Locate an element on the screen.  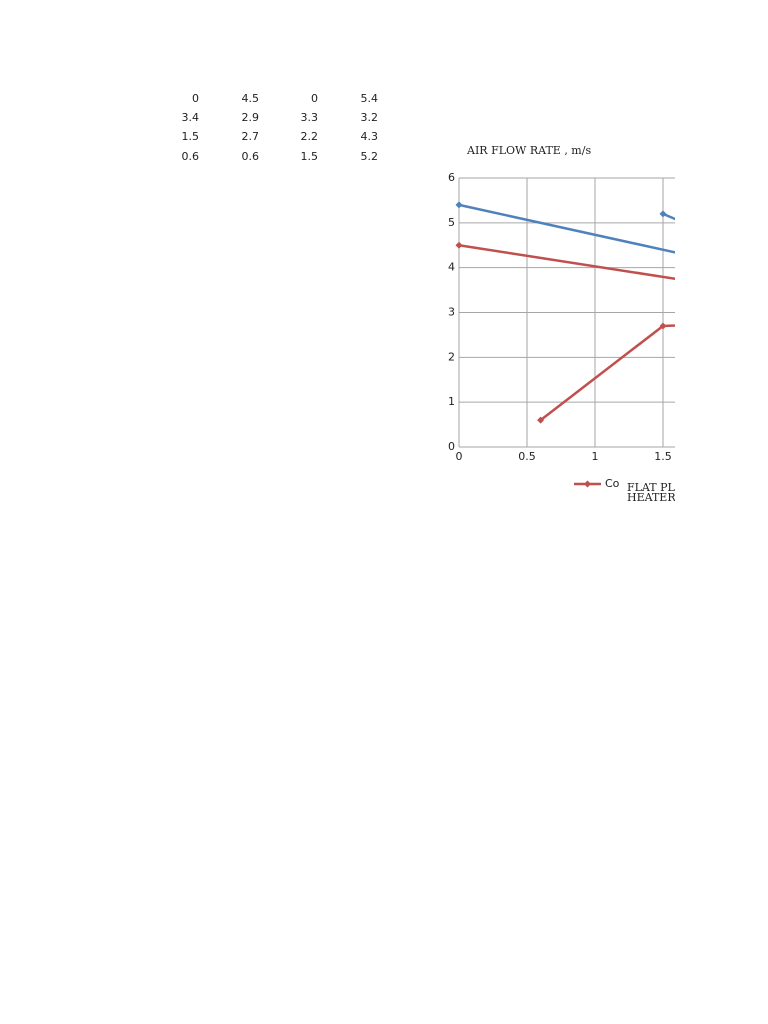
chart-title: AIR FLOW RATE , m/s is located at coordinates (528, 150).